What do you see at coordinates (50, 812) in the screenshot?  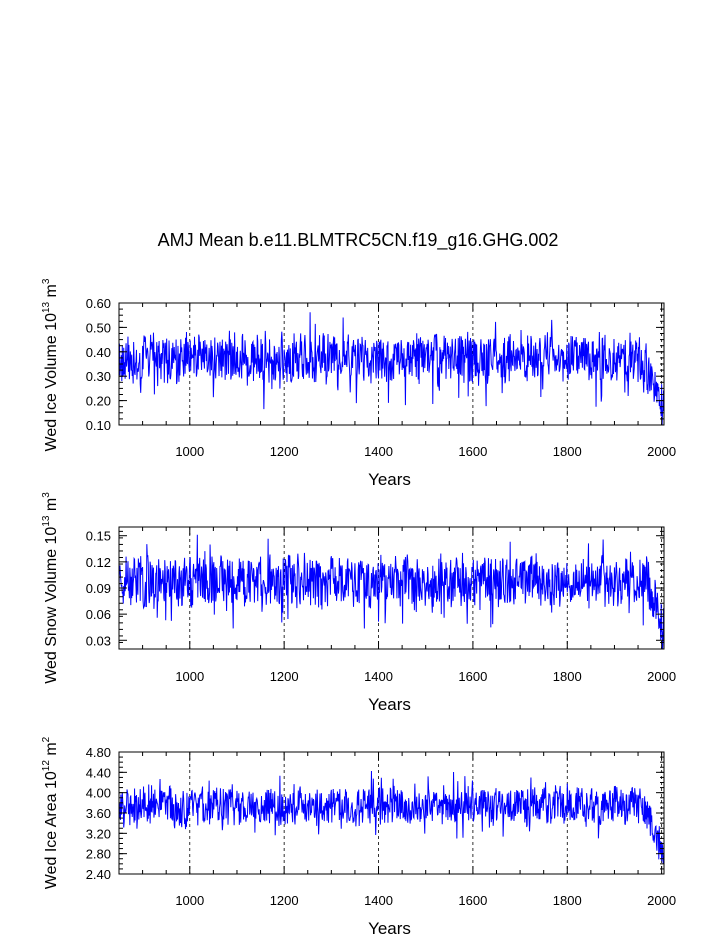 I see `y-axis-title: Wed Ice Area 1012 m2` at bounding box center [50, 812].